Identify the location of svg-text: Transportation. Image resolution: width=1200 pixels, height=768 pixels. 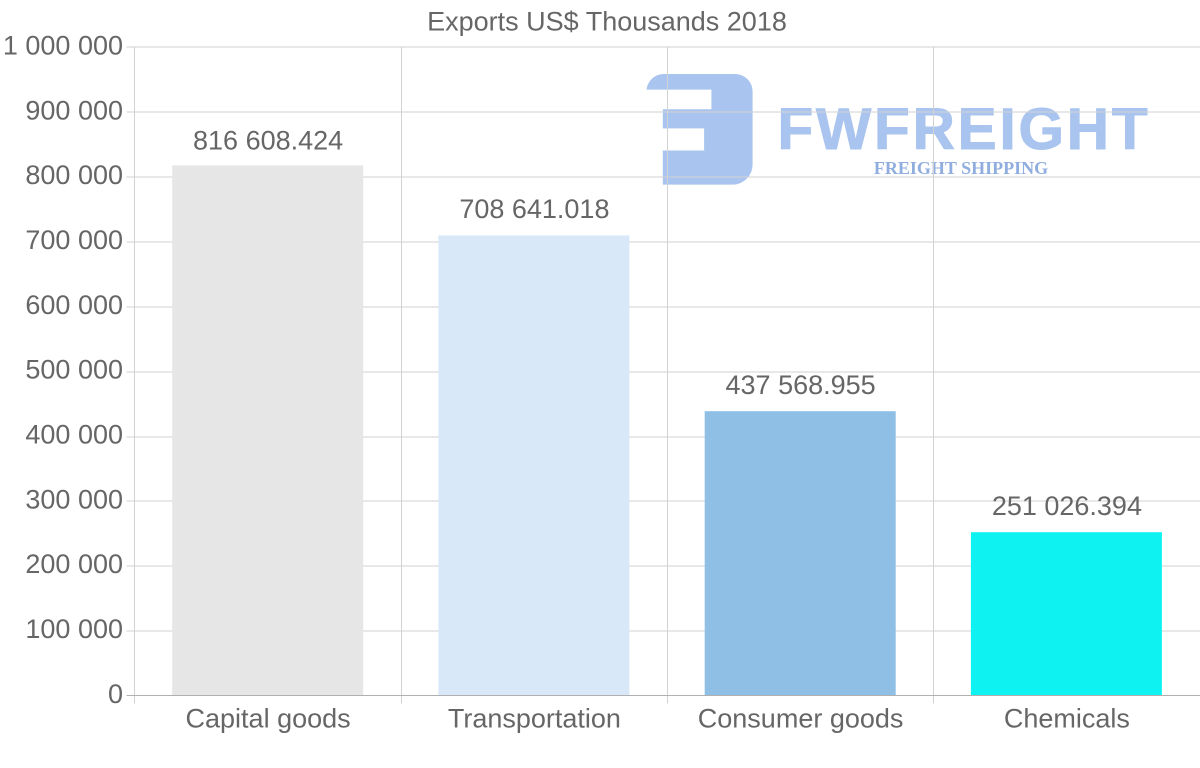
(534, 719).